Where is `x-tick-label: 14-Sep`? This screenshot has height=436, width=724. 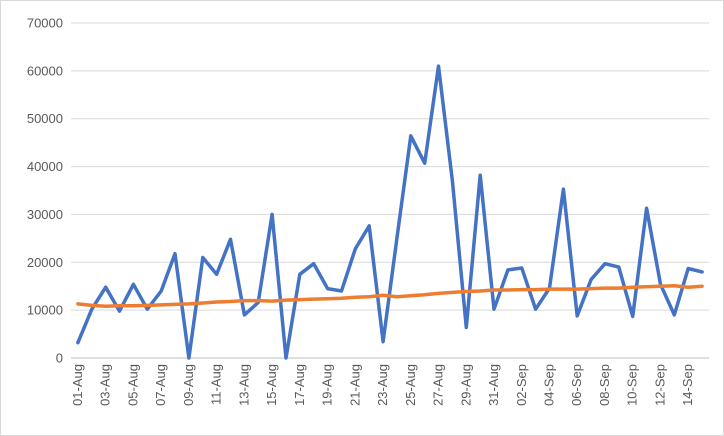
x-tick-label: 14-Sep is located at coordinates (687, 385).